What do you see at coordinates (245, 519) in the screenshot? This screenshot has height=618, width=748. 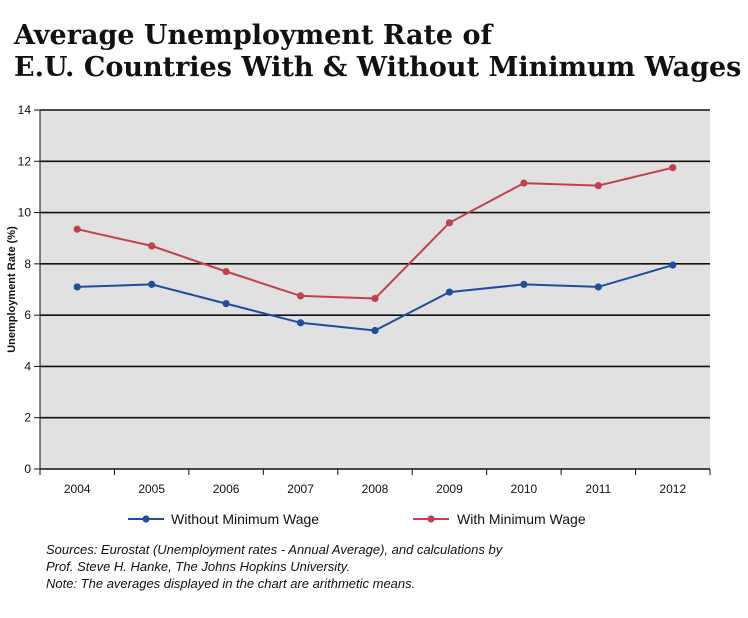 I see `legend-label: Without Minimum Wage` at bounding box center [245, 519].